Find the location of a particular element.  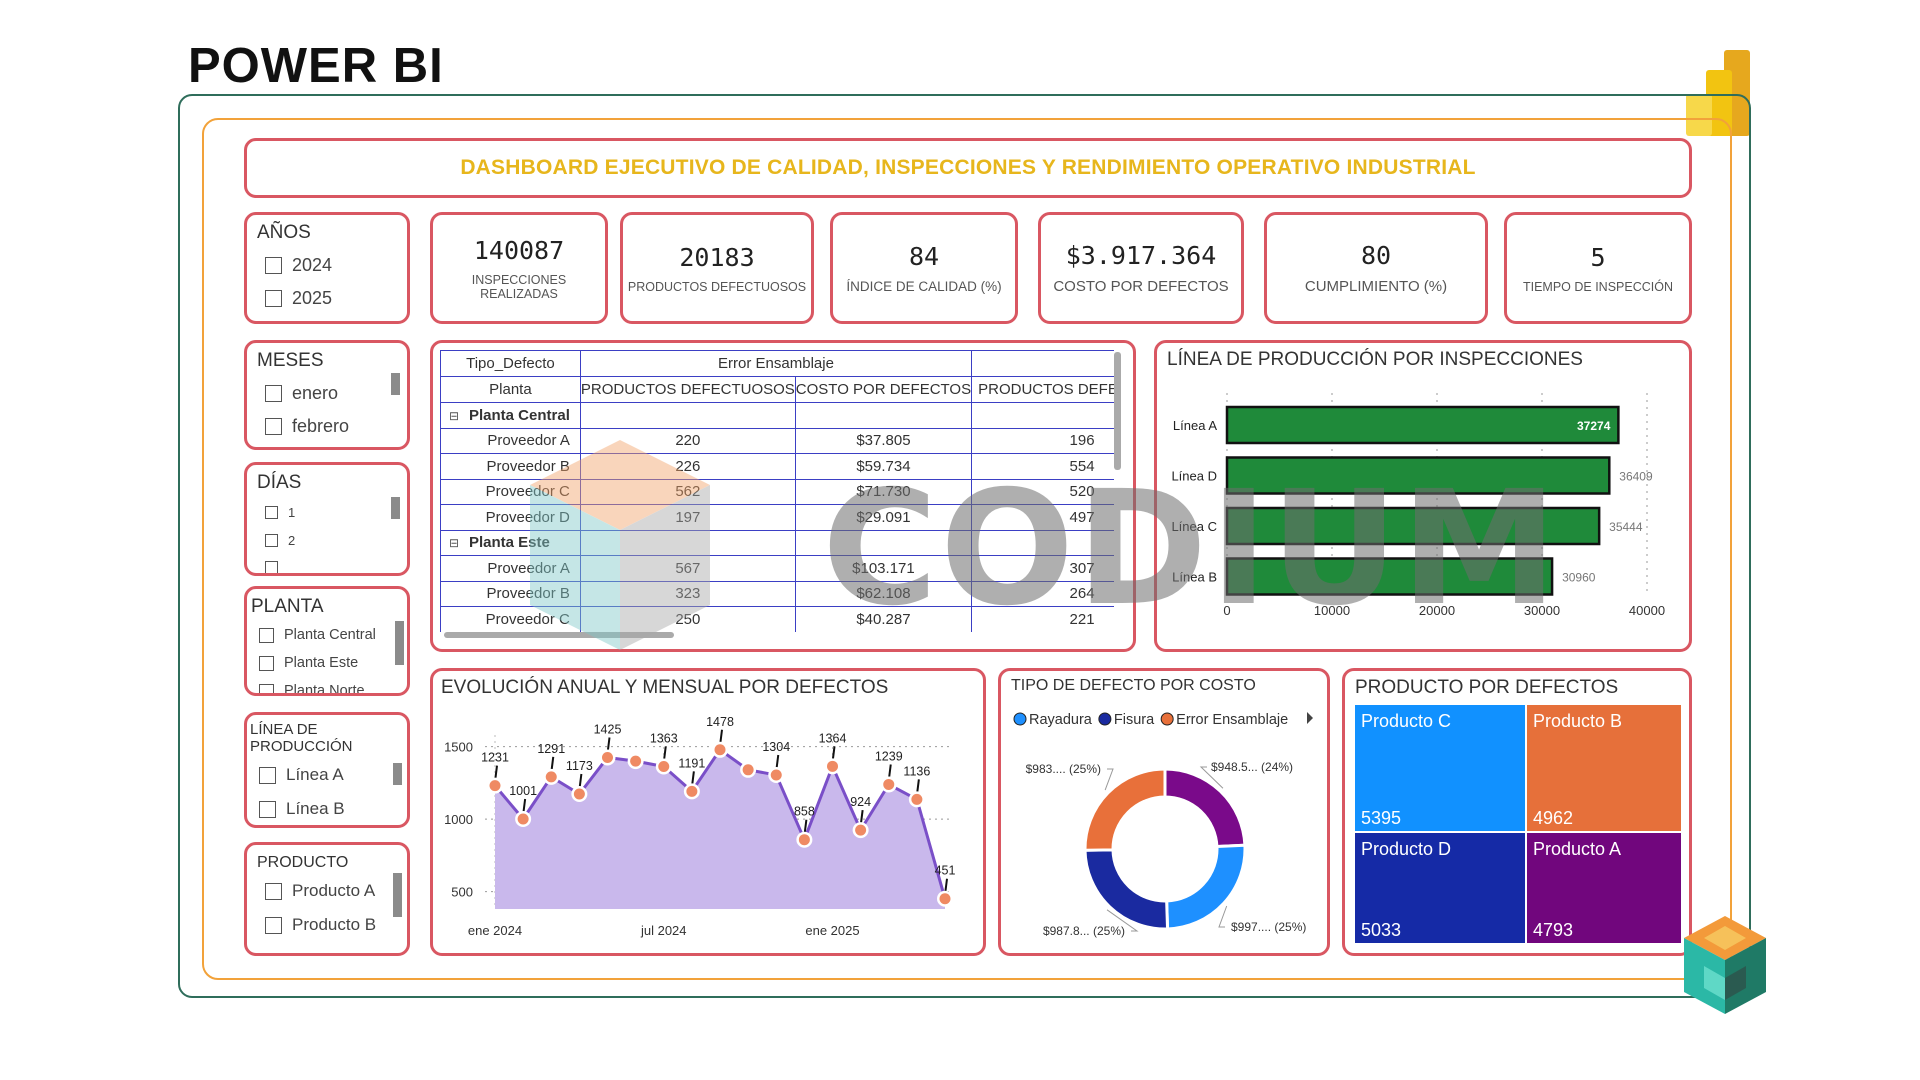

y-category-label: Línea B is located at coordinates (1194, 577).